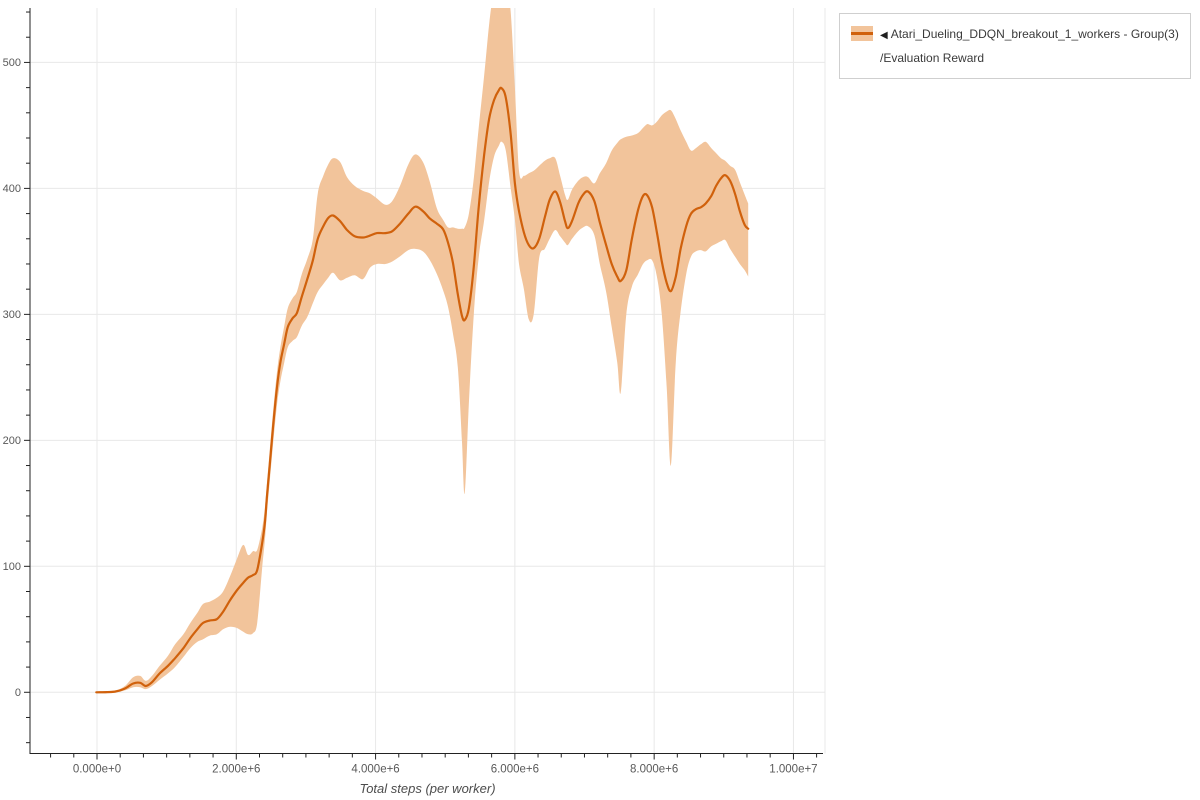 This screenshot has width=1200, height=800. Describe the element at coordinates (654, 770) in the screenshot. I see `x-tick-label: 8.000e+6` at that location.